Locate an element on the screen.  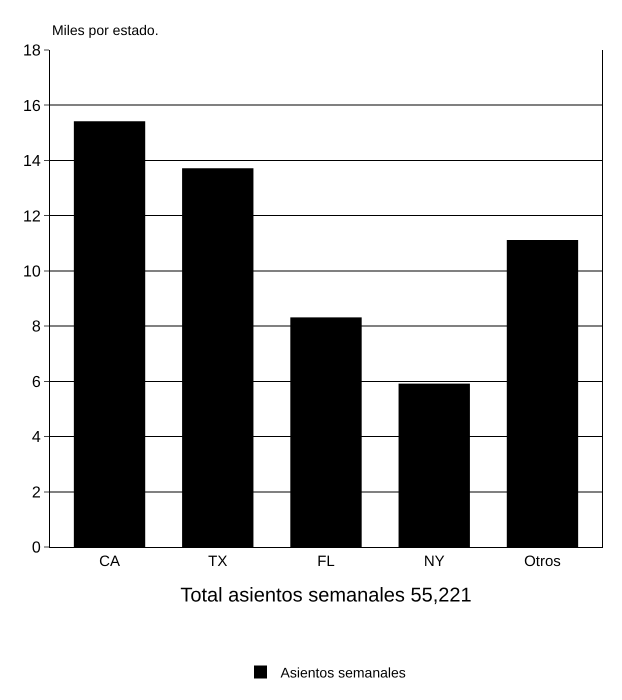
x-axis-title: Total asientos semanales 55,221 is located at coordinates (326, 595).